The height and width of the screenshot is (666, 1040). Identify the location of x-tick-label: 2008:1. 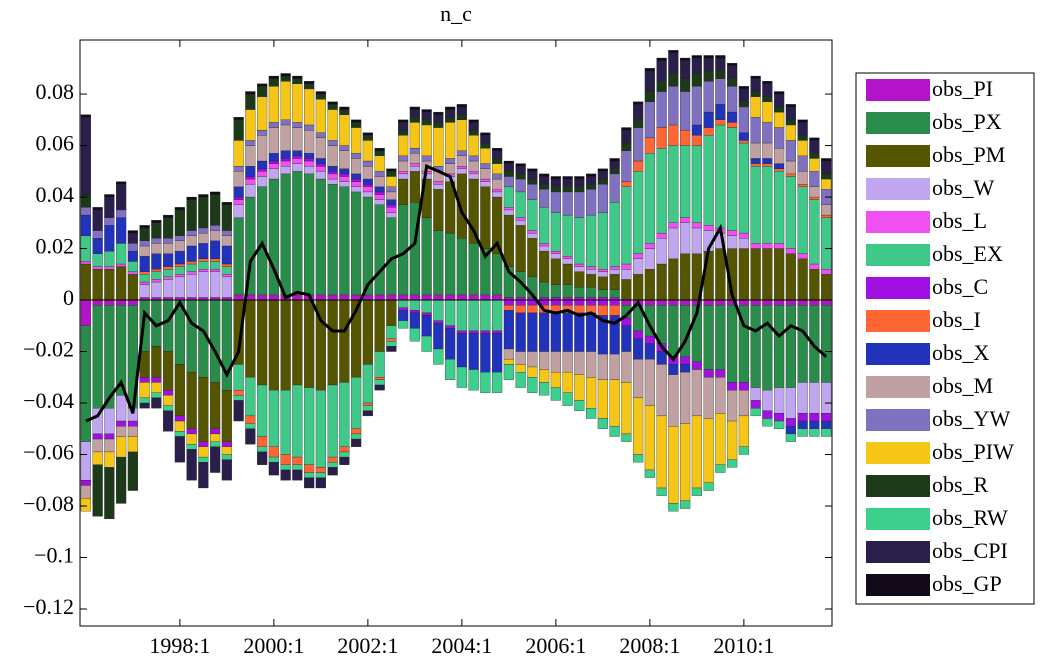
(649, 645).